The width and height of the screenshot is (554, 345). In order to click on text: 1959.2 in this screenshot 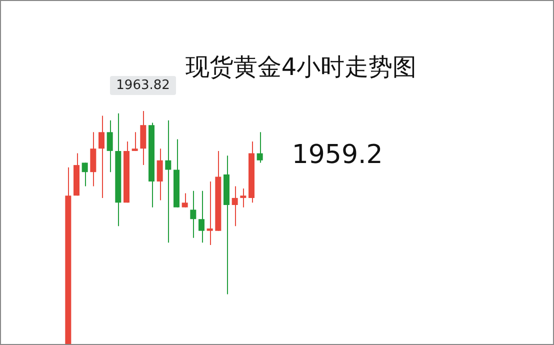, I will do `click(337, 155)`.